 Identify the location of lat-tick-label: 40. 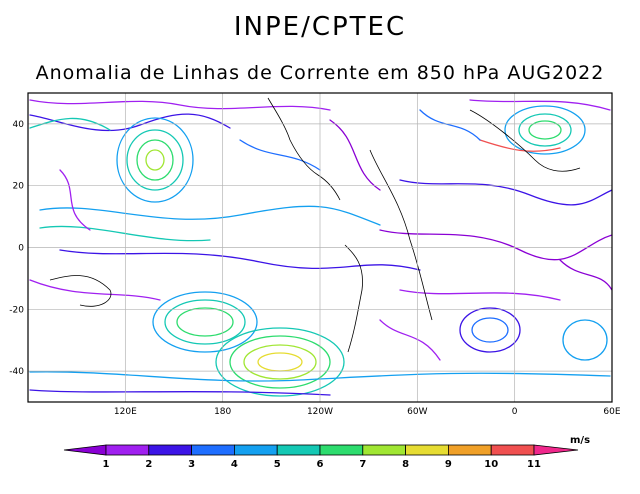
(19, 125).